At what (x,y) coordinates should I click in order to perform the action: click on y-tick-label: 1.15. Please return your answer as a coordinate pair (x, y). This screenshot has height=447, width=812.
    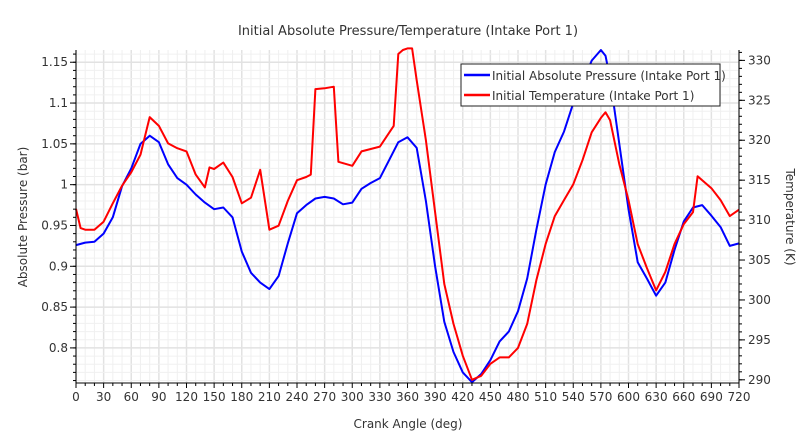
    Looking at the image, I should click on (54, 62).